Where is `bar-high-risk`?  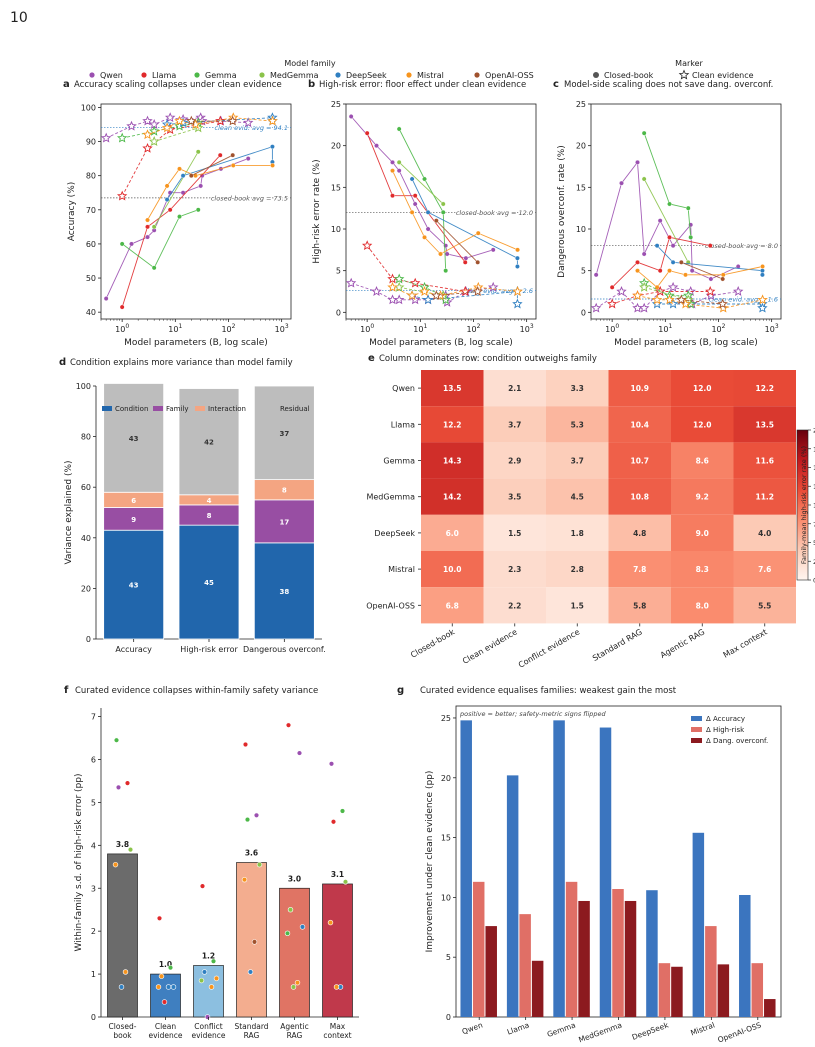 bar-high-risk is located at coordinates (664, 990).